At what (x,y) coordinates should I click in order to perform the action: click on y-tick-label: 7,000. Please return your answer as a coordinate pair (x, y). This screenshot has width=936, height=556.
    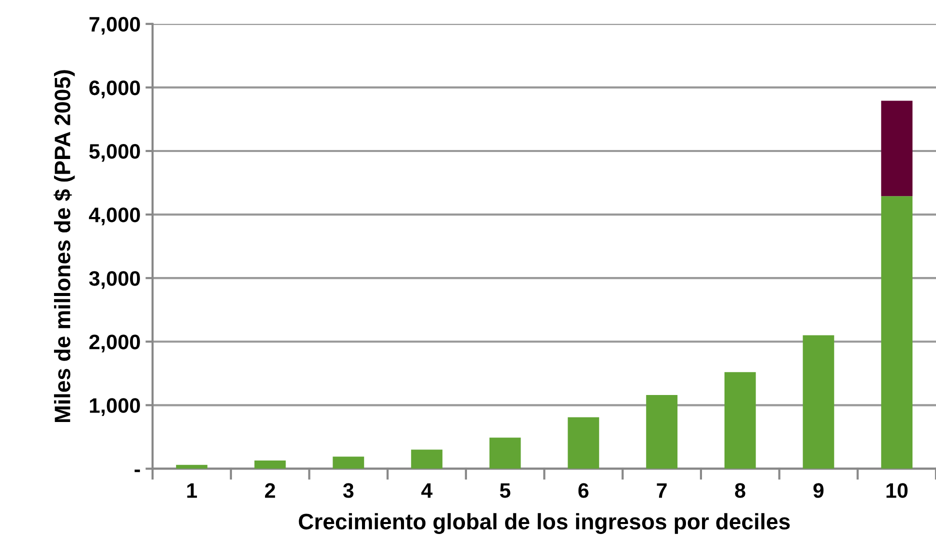
    Looking at the image, I should click on (115, 25).